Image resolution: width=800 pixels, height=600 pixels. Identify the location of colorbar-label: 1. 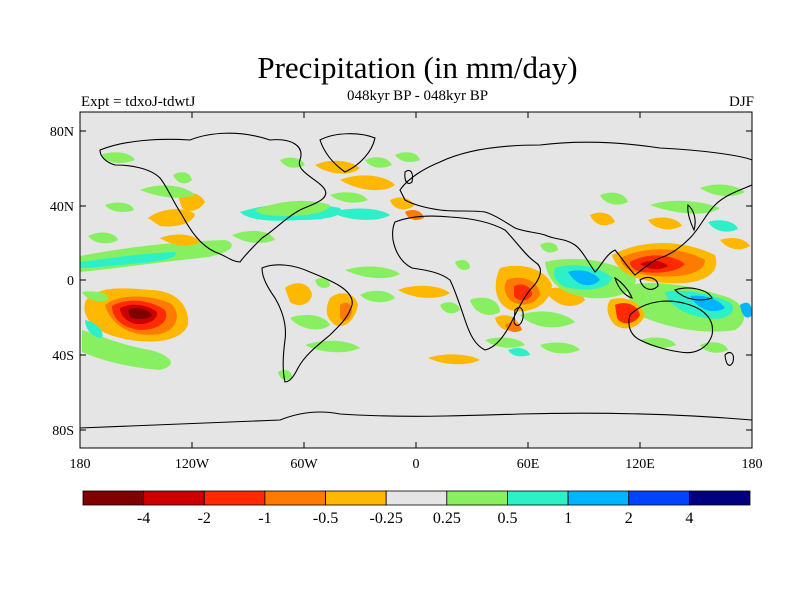
(568, 518).